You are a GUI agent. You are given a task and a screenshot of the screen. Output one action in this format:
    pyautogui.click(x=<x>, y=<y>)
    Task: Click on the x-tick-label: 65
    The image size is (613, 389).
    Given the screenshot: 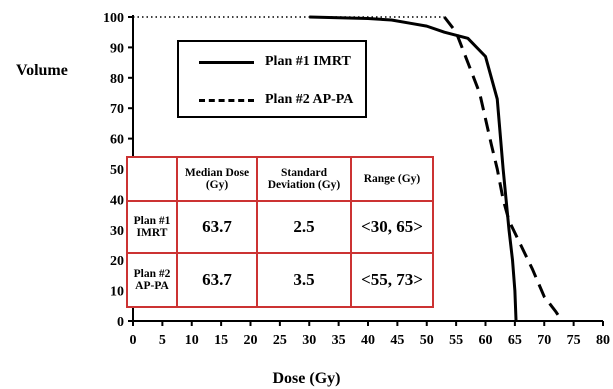 What is the action you would take?
    pyautogui.click(x=515, y=340)
    